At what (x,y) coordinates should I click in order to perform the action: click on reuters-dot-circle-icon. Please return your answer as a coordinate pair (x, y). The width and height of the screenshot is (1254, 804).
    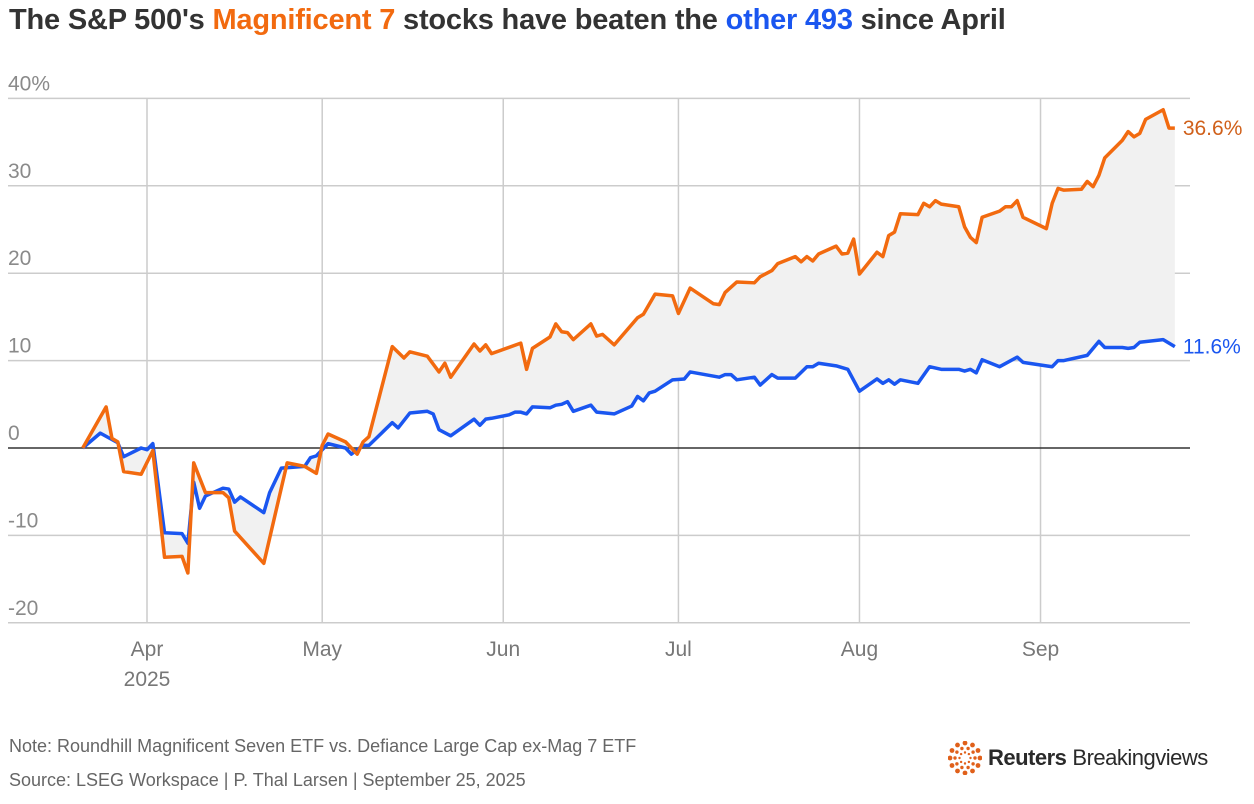
    Looking at the image, I should click on (965, 758).